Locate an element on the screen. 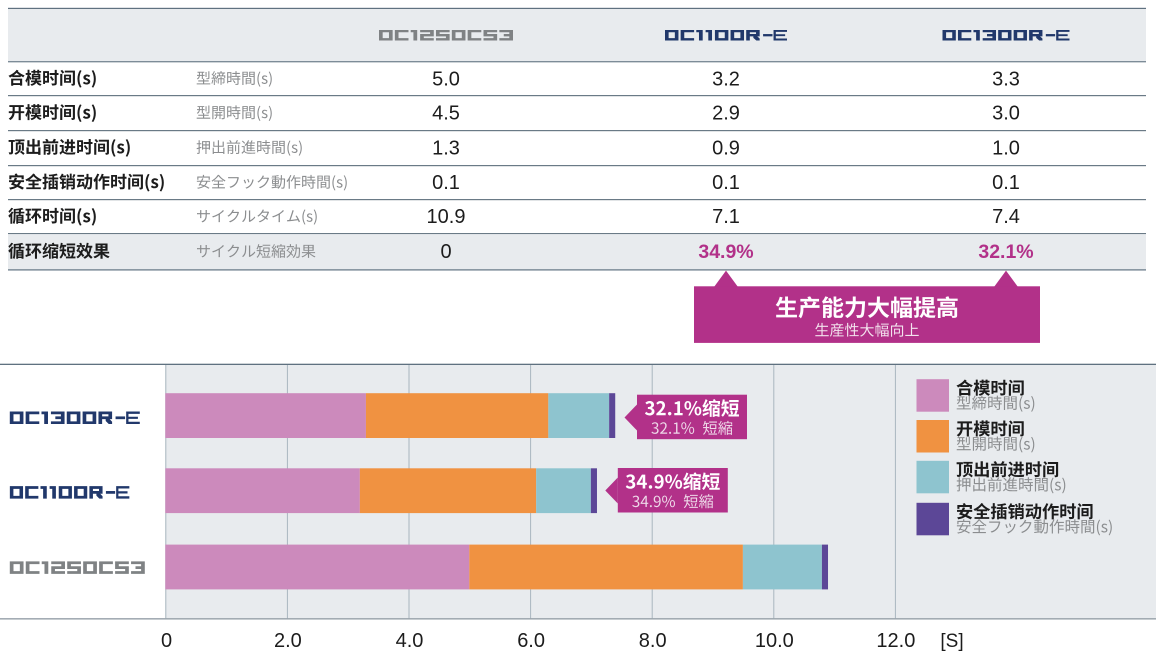 The width and height of the screenshot is (1156, 657). svg-text: 8.0 is located at coordinates (653, 641).